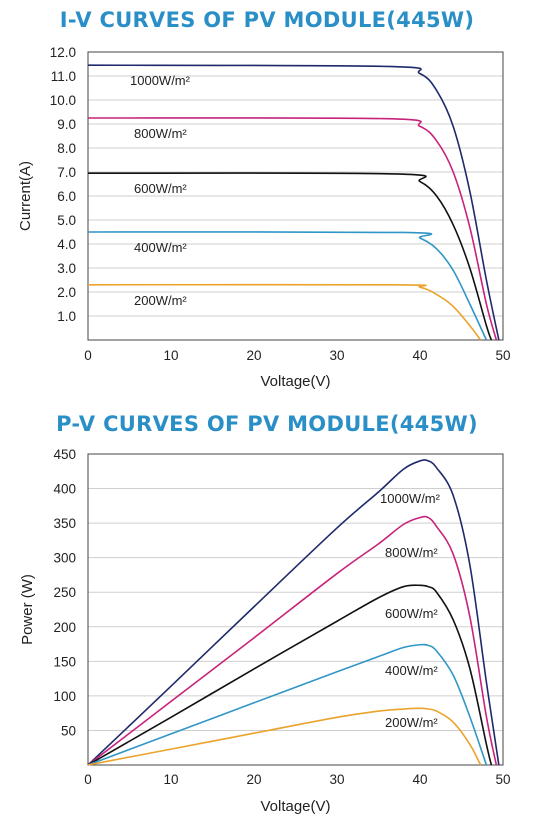 This screenshot has width=534, height=820. Describe the element at coordinates (66, 196) in the screenshot. I see `y-tick-label: 6.0` at that location.